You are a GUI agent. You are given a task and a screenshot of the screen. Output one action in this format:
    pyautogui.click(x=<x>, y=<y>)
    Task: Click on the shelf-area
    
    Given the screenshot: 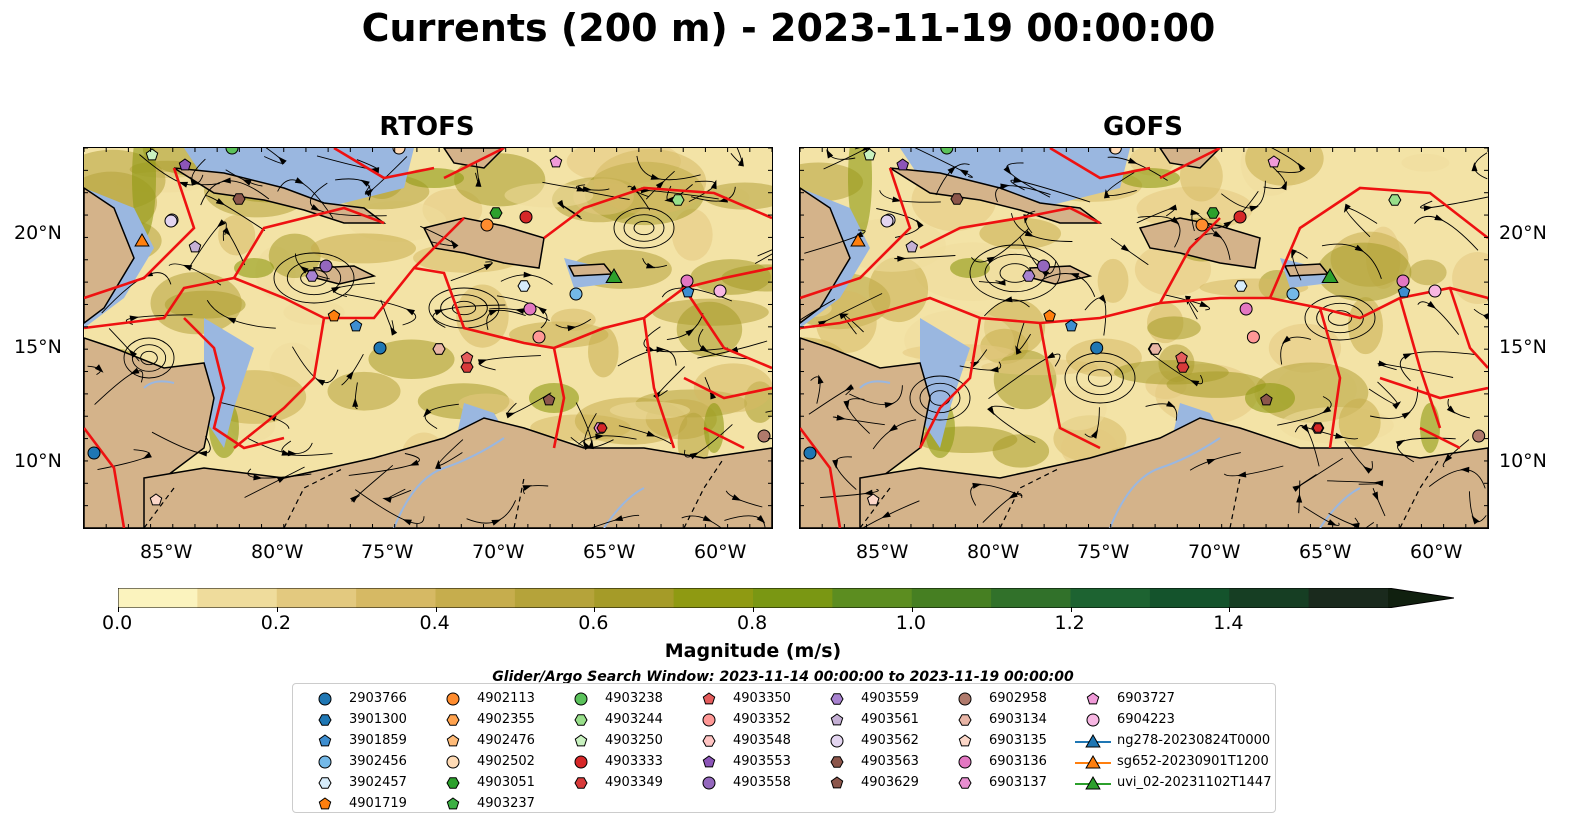 What is the action you would take?
    pyautogui.click(x=945, y=383)
    